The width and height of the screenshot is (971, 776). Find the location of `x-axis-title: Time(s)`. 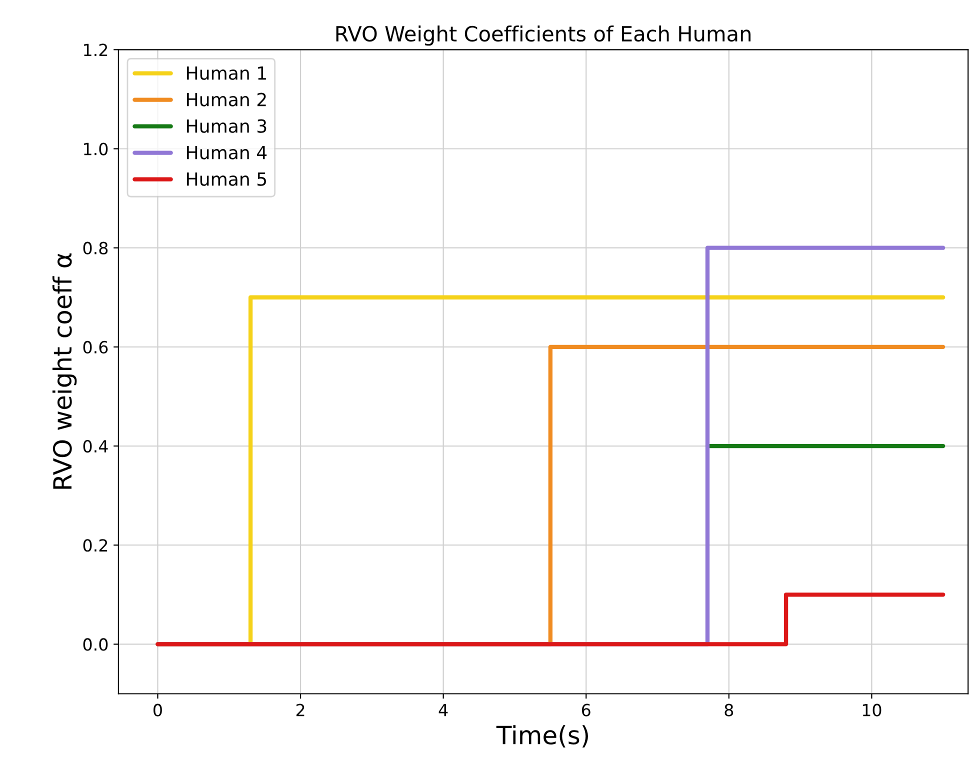

x-axis-title: Time(s) is located at coordinates (542, 736).